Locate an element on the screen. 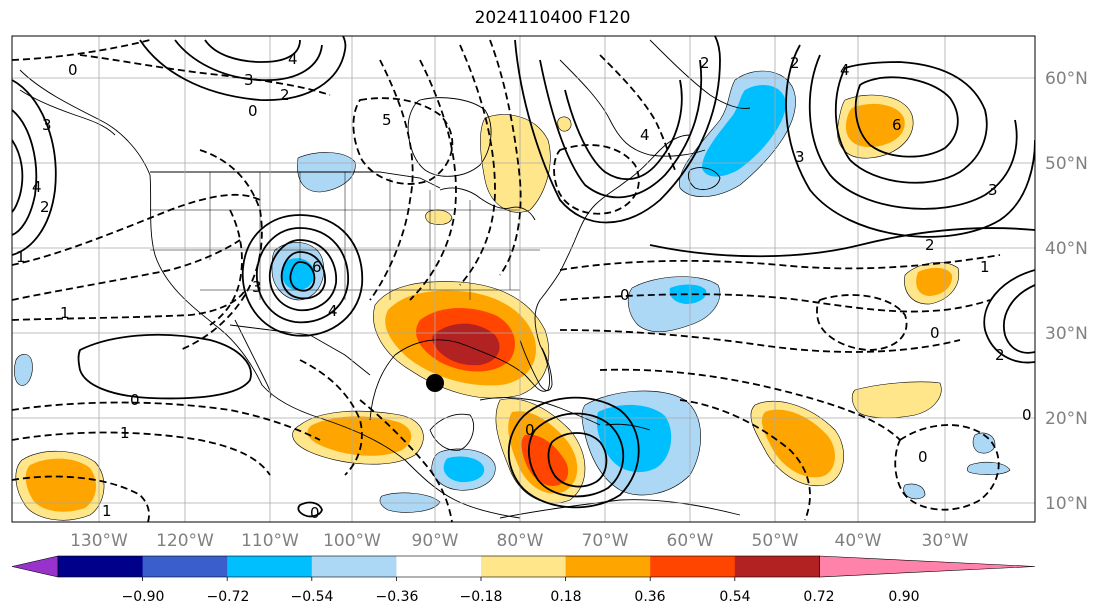 The width and height of the screenshot is (1105, 615). location-marker is located at coordinates (435, 383).